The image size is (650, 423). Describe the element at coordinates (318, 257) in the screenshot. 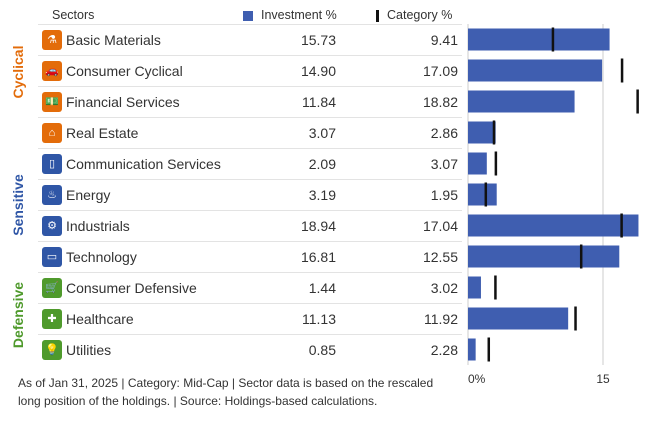

I see `investment-value: 16.81` at that location.